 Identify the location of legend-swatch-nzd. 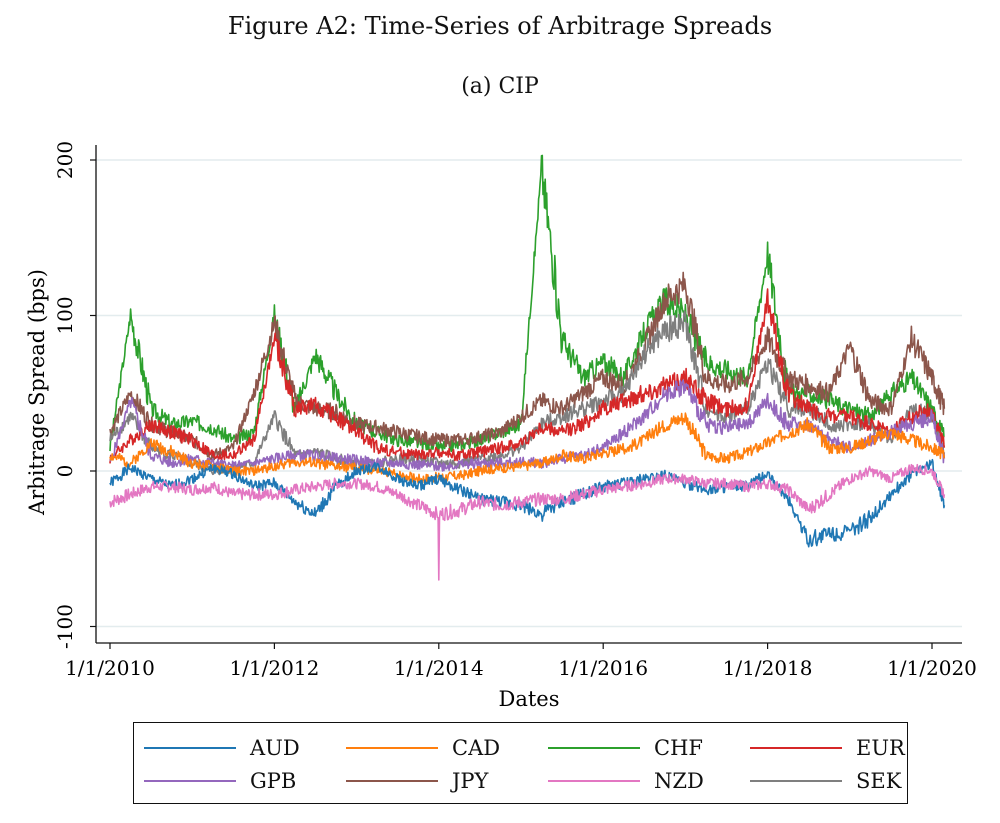
(594, 781).